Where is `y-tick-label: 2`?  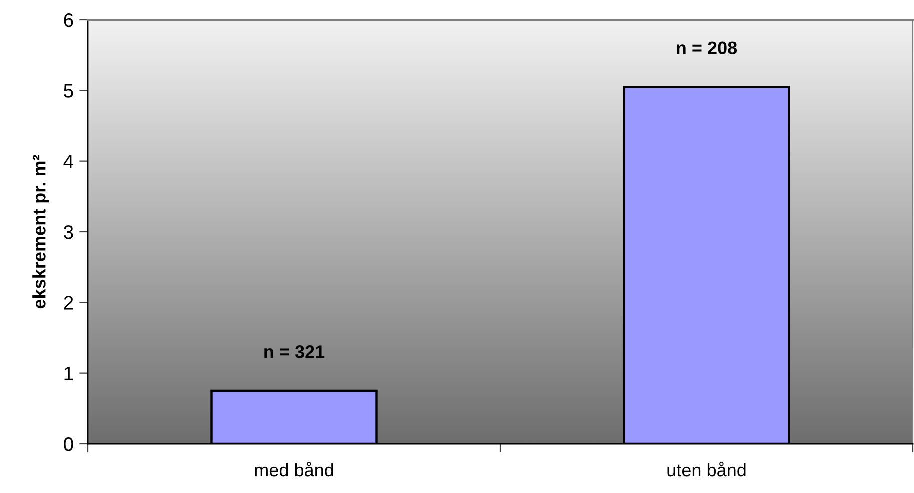
y-tick-label: 2 is located at coordinates (69, 303).